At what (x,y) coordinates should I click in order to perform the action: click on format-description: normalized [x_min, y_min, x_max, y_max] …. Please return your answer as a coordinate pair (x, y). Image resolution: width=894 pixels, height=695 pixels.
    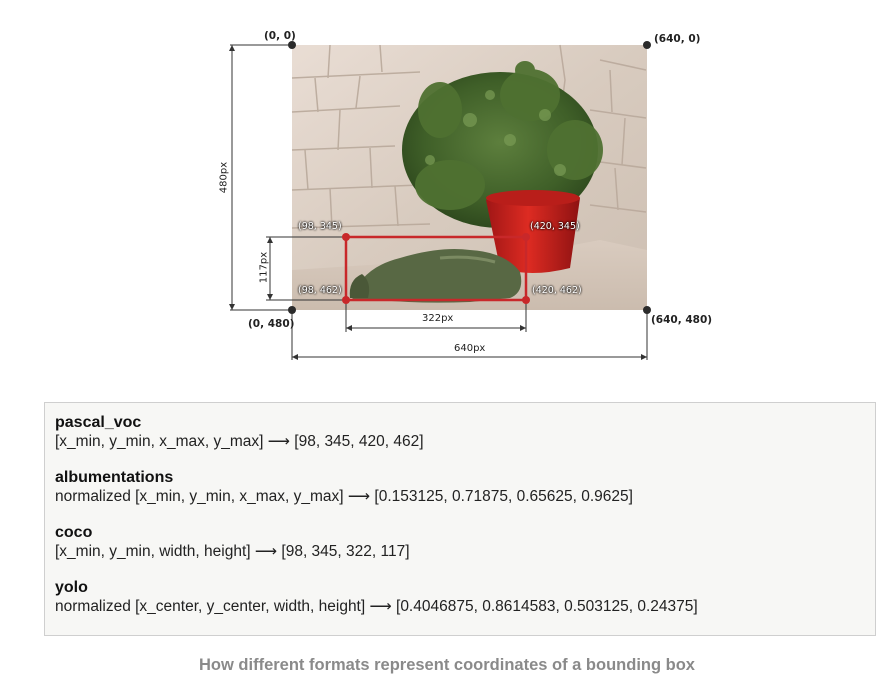
    Looking at the image, I should click on (344, 496).